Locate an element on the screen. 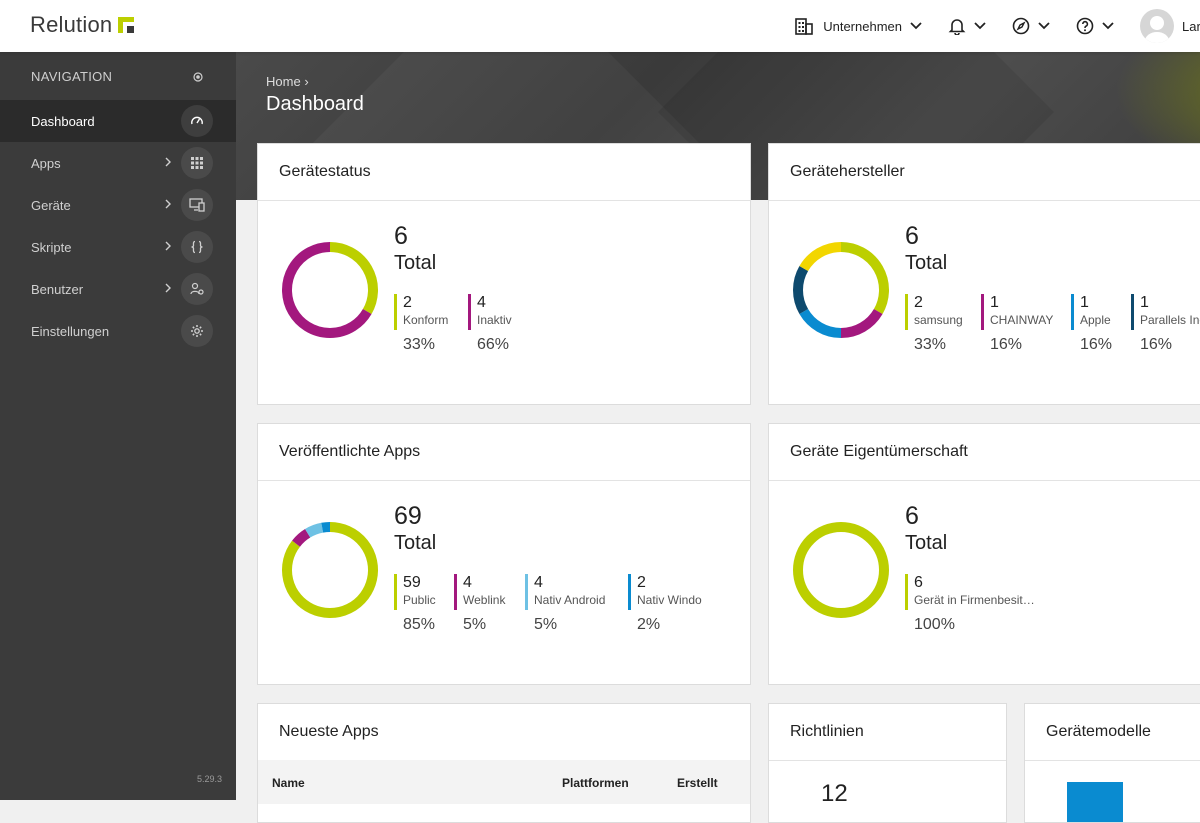 This screenshot has height=823, width=1200. navigation-title: NAVIGATION is located at coordinates (72, 76).